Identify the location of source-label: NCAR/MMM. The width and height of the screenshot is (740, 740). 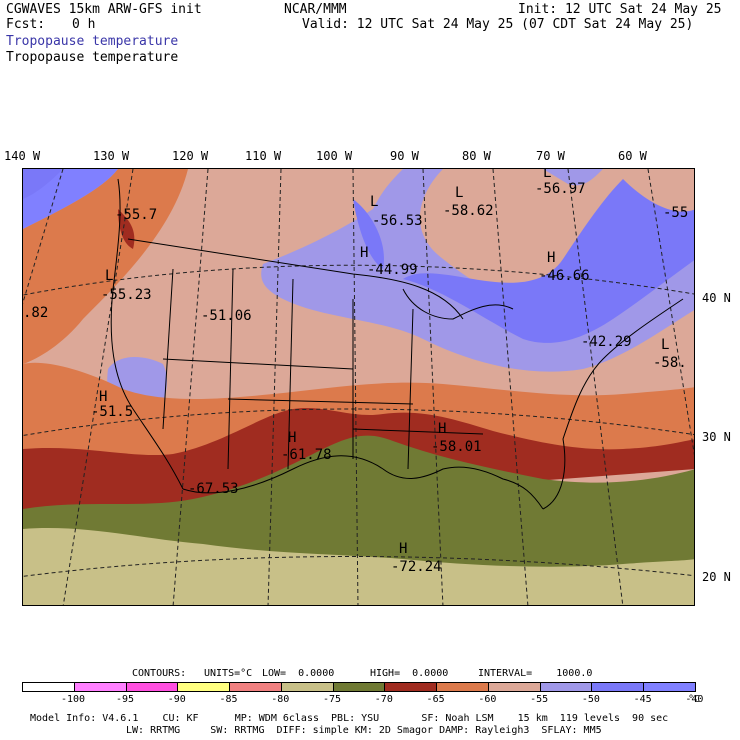
(315, 9).